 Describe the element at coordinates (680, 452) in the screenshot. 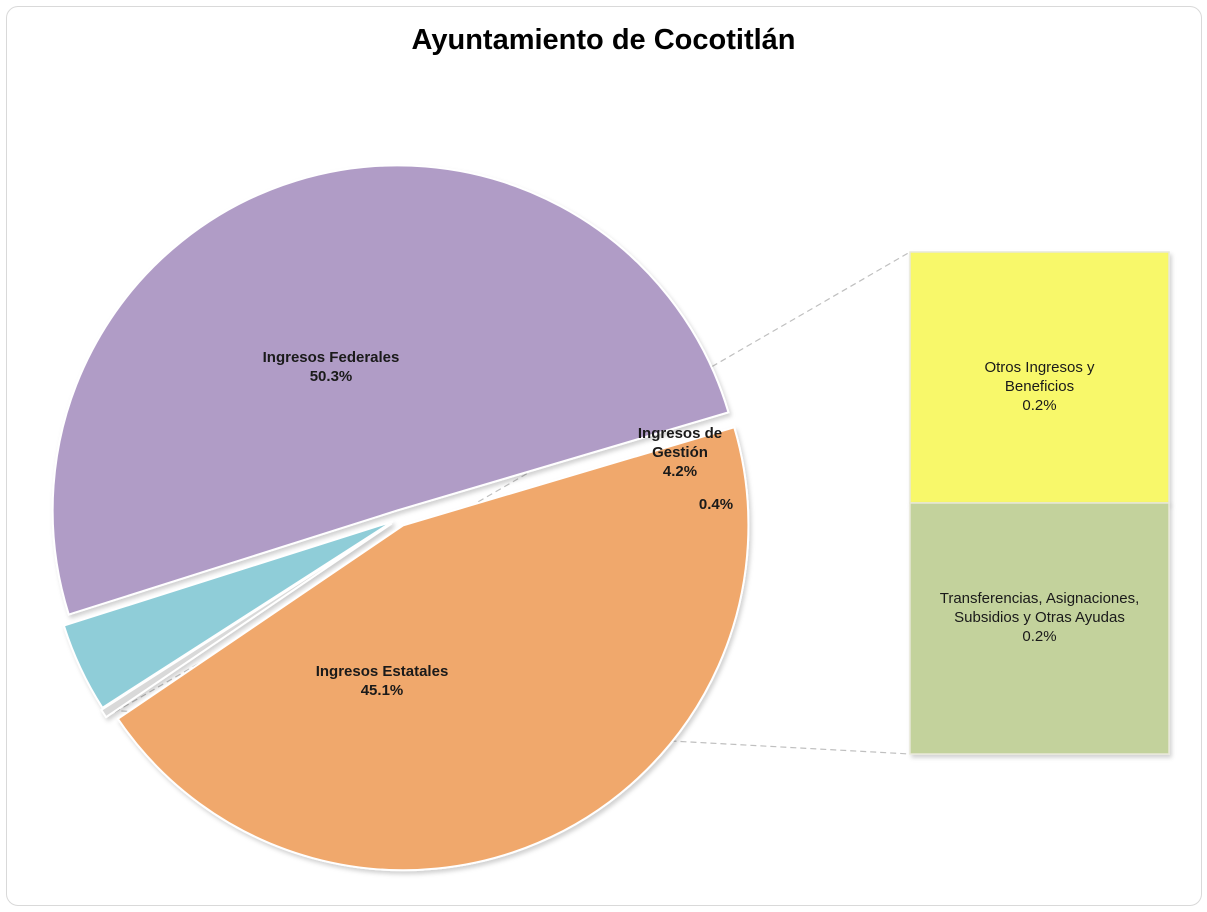

I see `slice-label-2: Ingresos de Gestión 4.2%` at that location.